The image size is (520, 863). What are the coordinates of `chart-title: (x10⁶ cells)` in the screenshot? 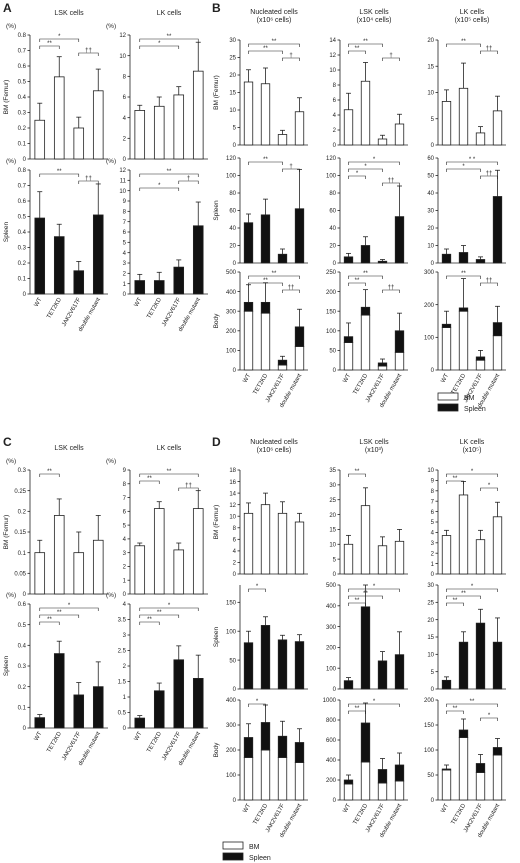 It's located at (274, 450).